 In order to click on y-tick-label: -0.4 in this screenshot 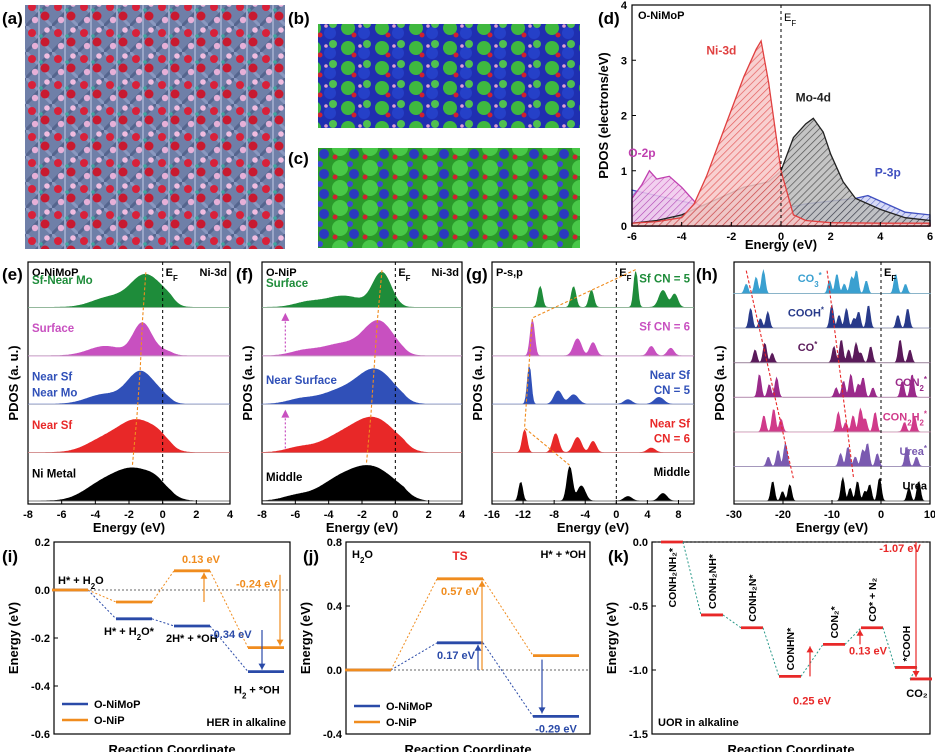, I will do `click(41, 687)`.